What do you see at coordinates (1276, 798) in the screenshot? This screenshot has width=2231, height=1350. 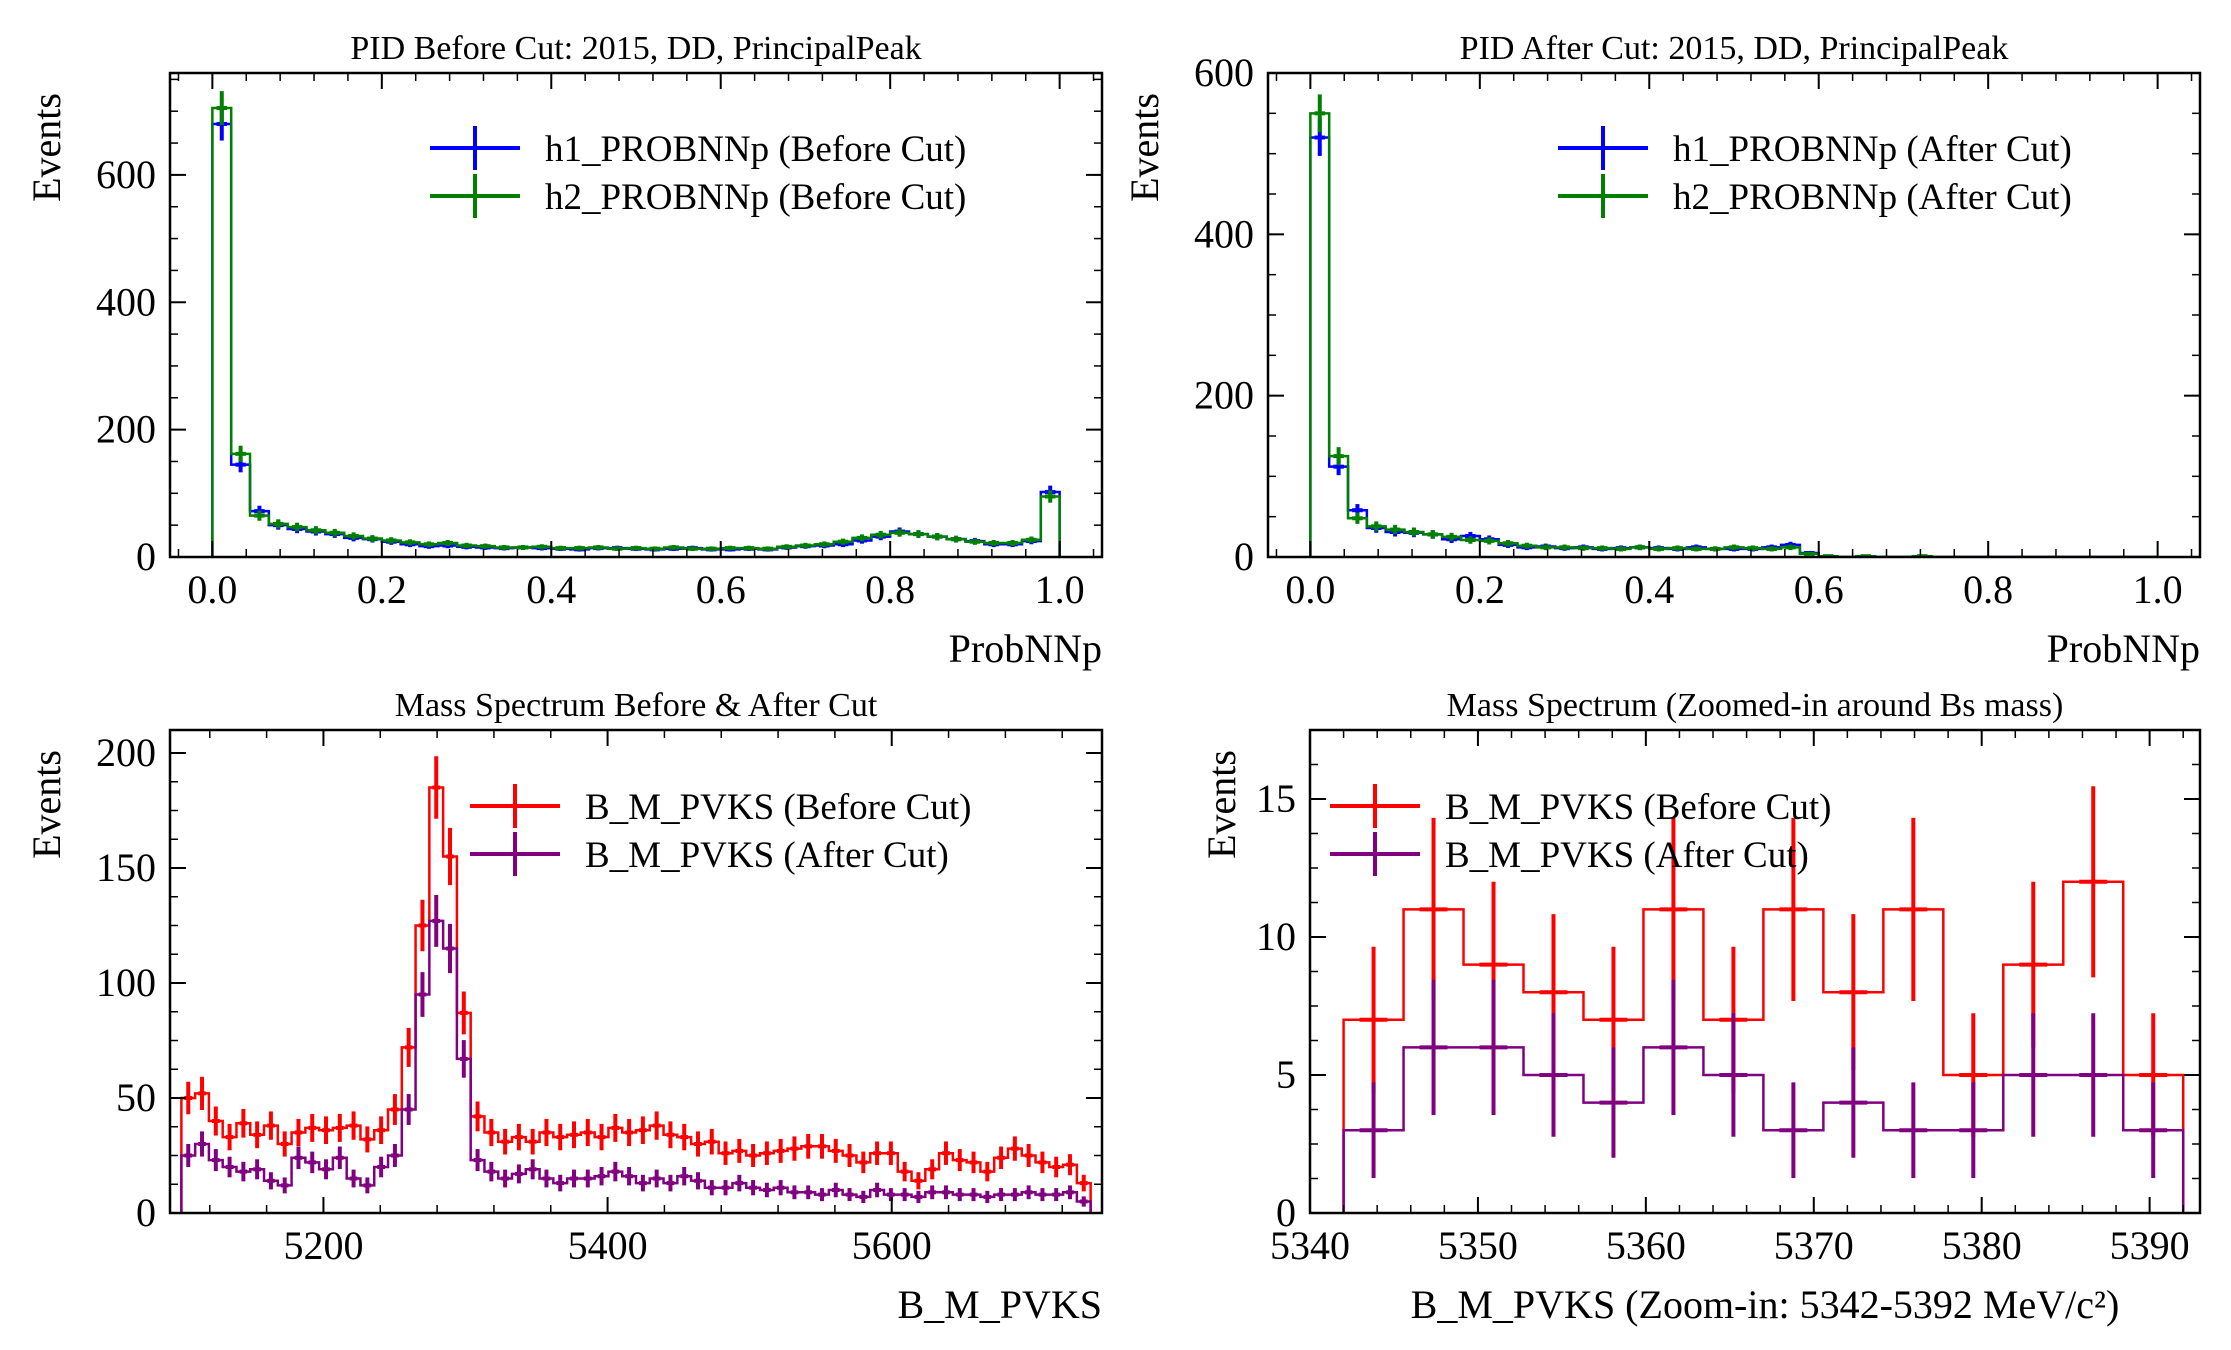 I see `y-tick-label: 15` at bounding box center [1276, 798].